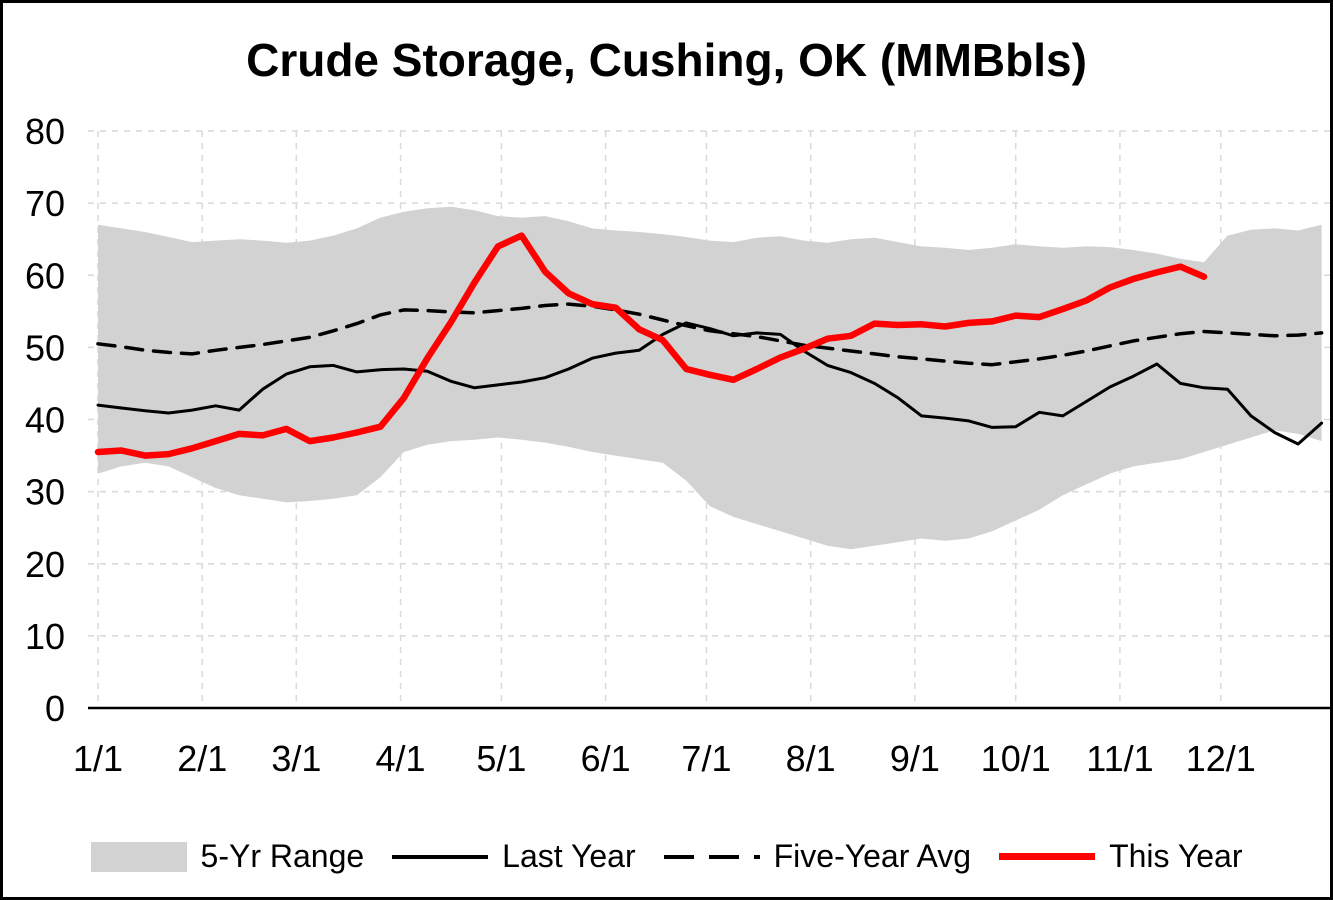  What do you see at coordinates (98, 758) in the screenshot?
I see `x-tick-label: 1/1` at bounding box center [98, 758].